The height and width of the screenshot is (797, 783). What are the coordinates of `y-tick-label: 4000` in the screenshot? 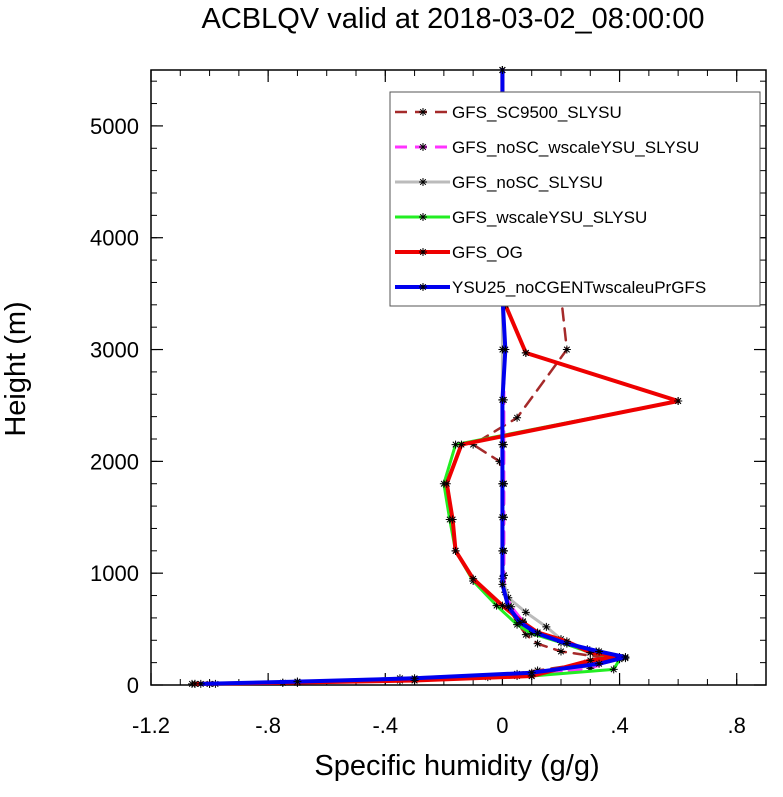 It's located at (114, 238).